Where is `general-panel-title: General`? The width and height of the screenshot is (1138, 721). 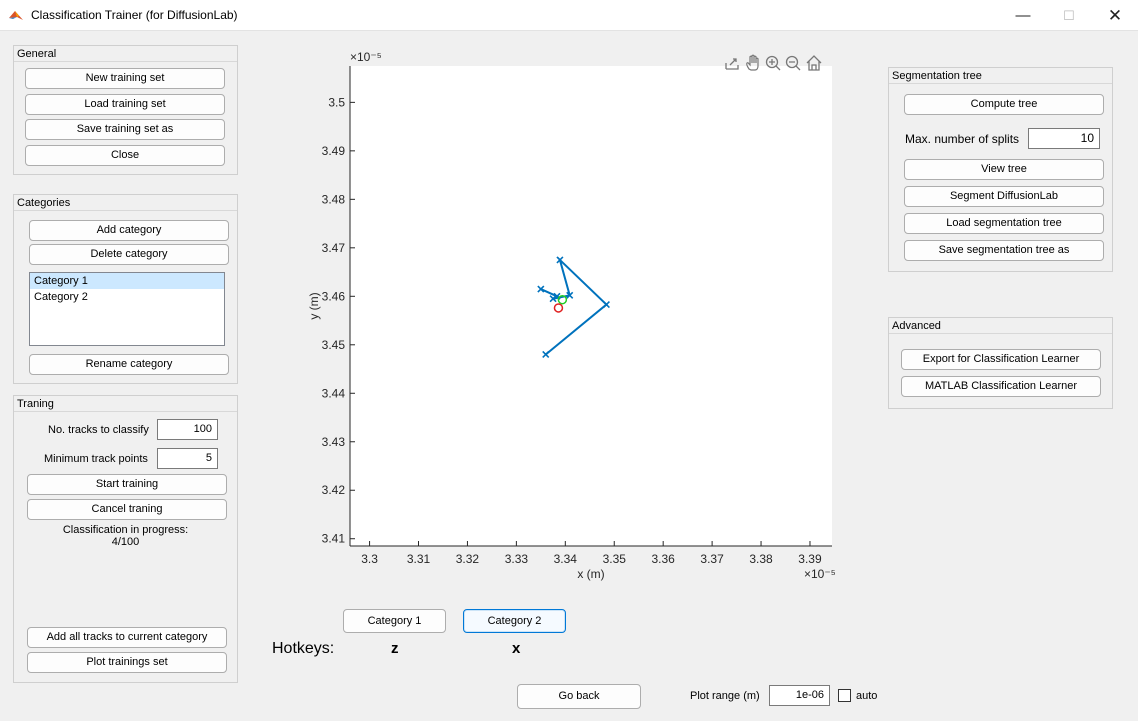 general-panel-title: General is located at coordinates (125, 54).